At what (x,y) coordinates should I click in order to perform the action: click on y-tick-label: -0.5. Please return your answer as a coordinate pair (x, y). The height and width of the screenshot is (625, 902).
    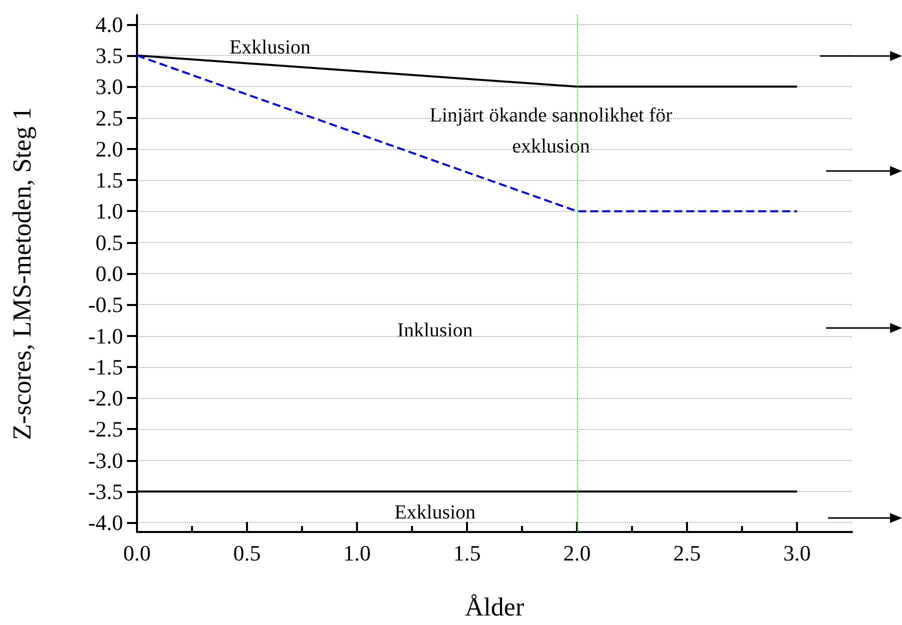
    Looking at the image, I should click on (105, 305).